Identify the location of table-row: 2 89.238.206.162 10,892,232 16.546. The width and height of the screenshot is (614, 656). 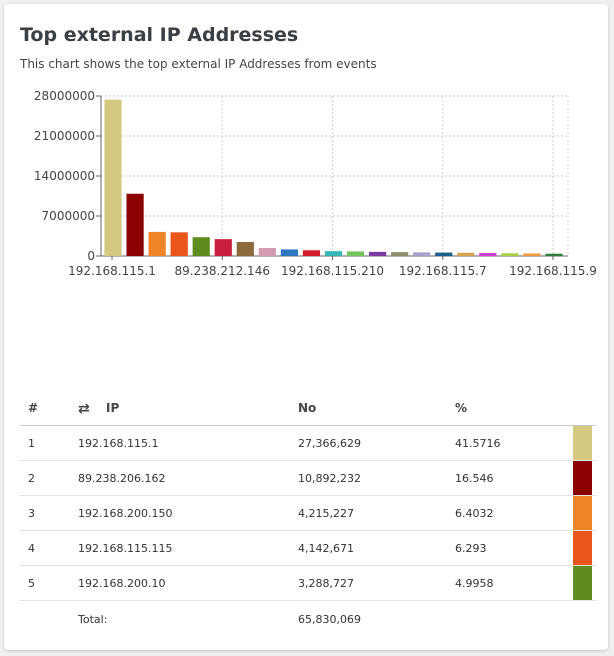
(308, 478).